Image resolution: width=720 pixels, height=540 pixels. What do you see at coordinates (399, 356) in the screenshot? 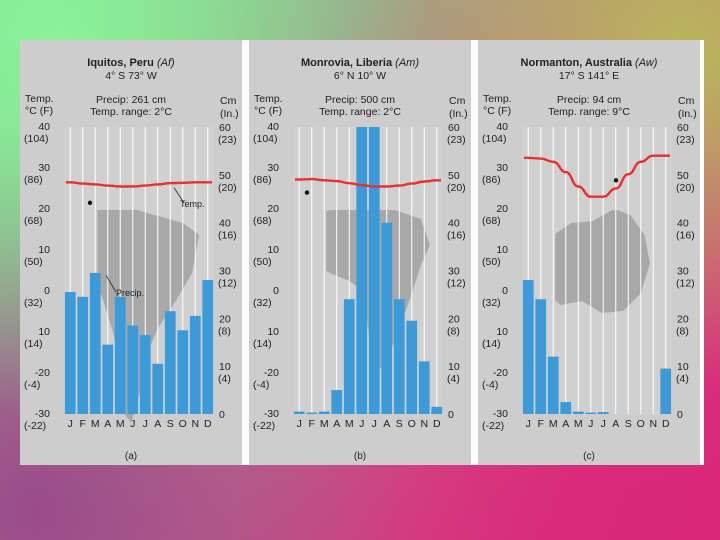
I see `precip-bar-S` at bounding box center [399, 356].